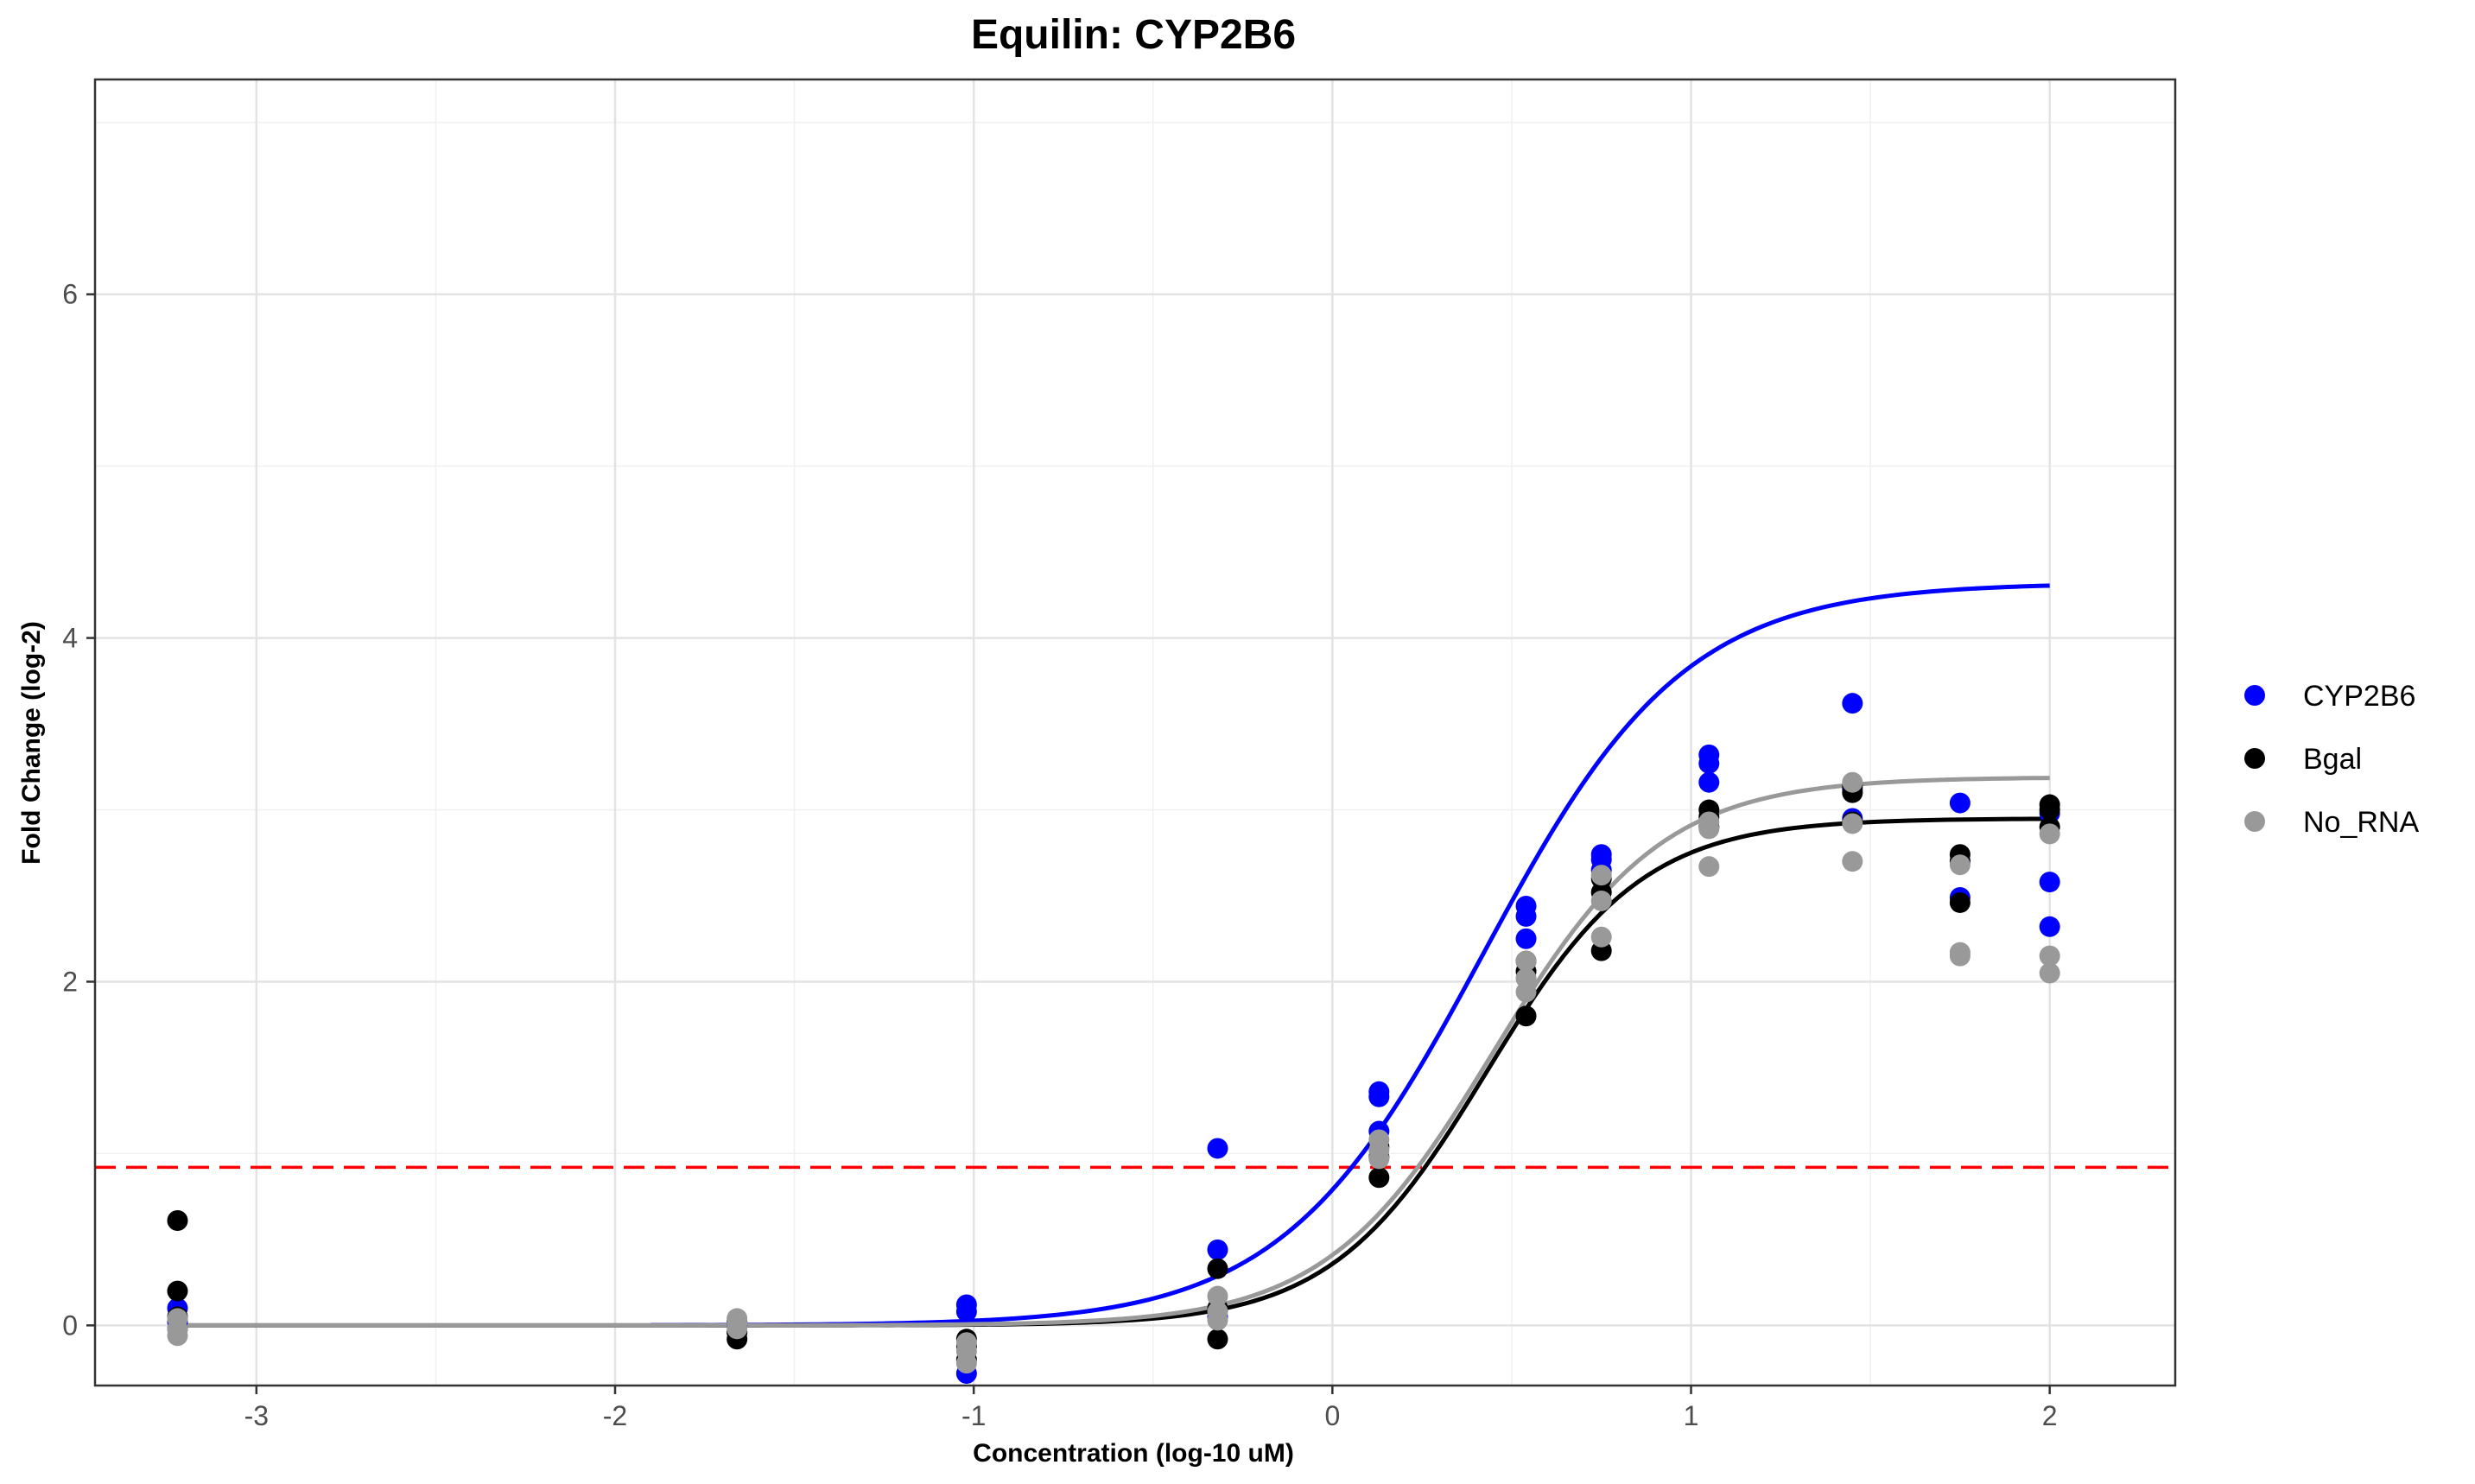 The image size is (2475, 1484). I want to click on legend-label-bgal: Bgal, so click(2332, 759).